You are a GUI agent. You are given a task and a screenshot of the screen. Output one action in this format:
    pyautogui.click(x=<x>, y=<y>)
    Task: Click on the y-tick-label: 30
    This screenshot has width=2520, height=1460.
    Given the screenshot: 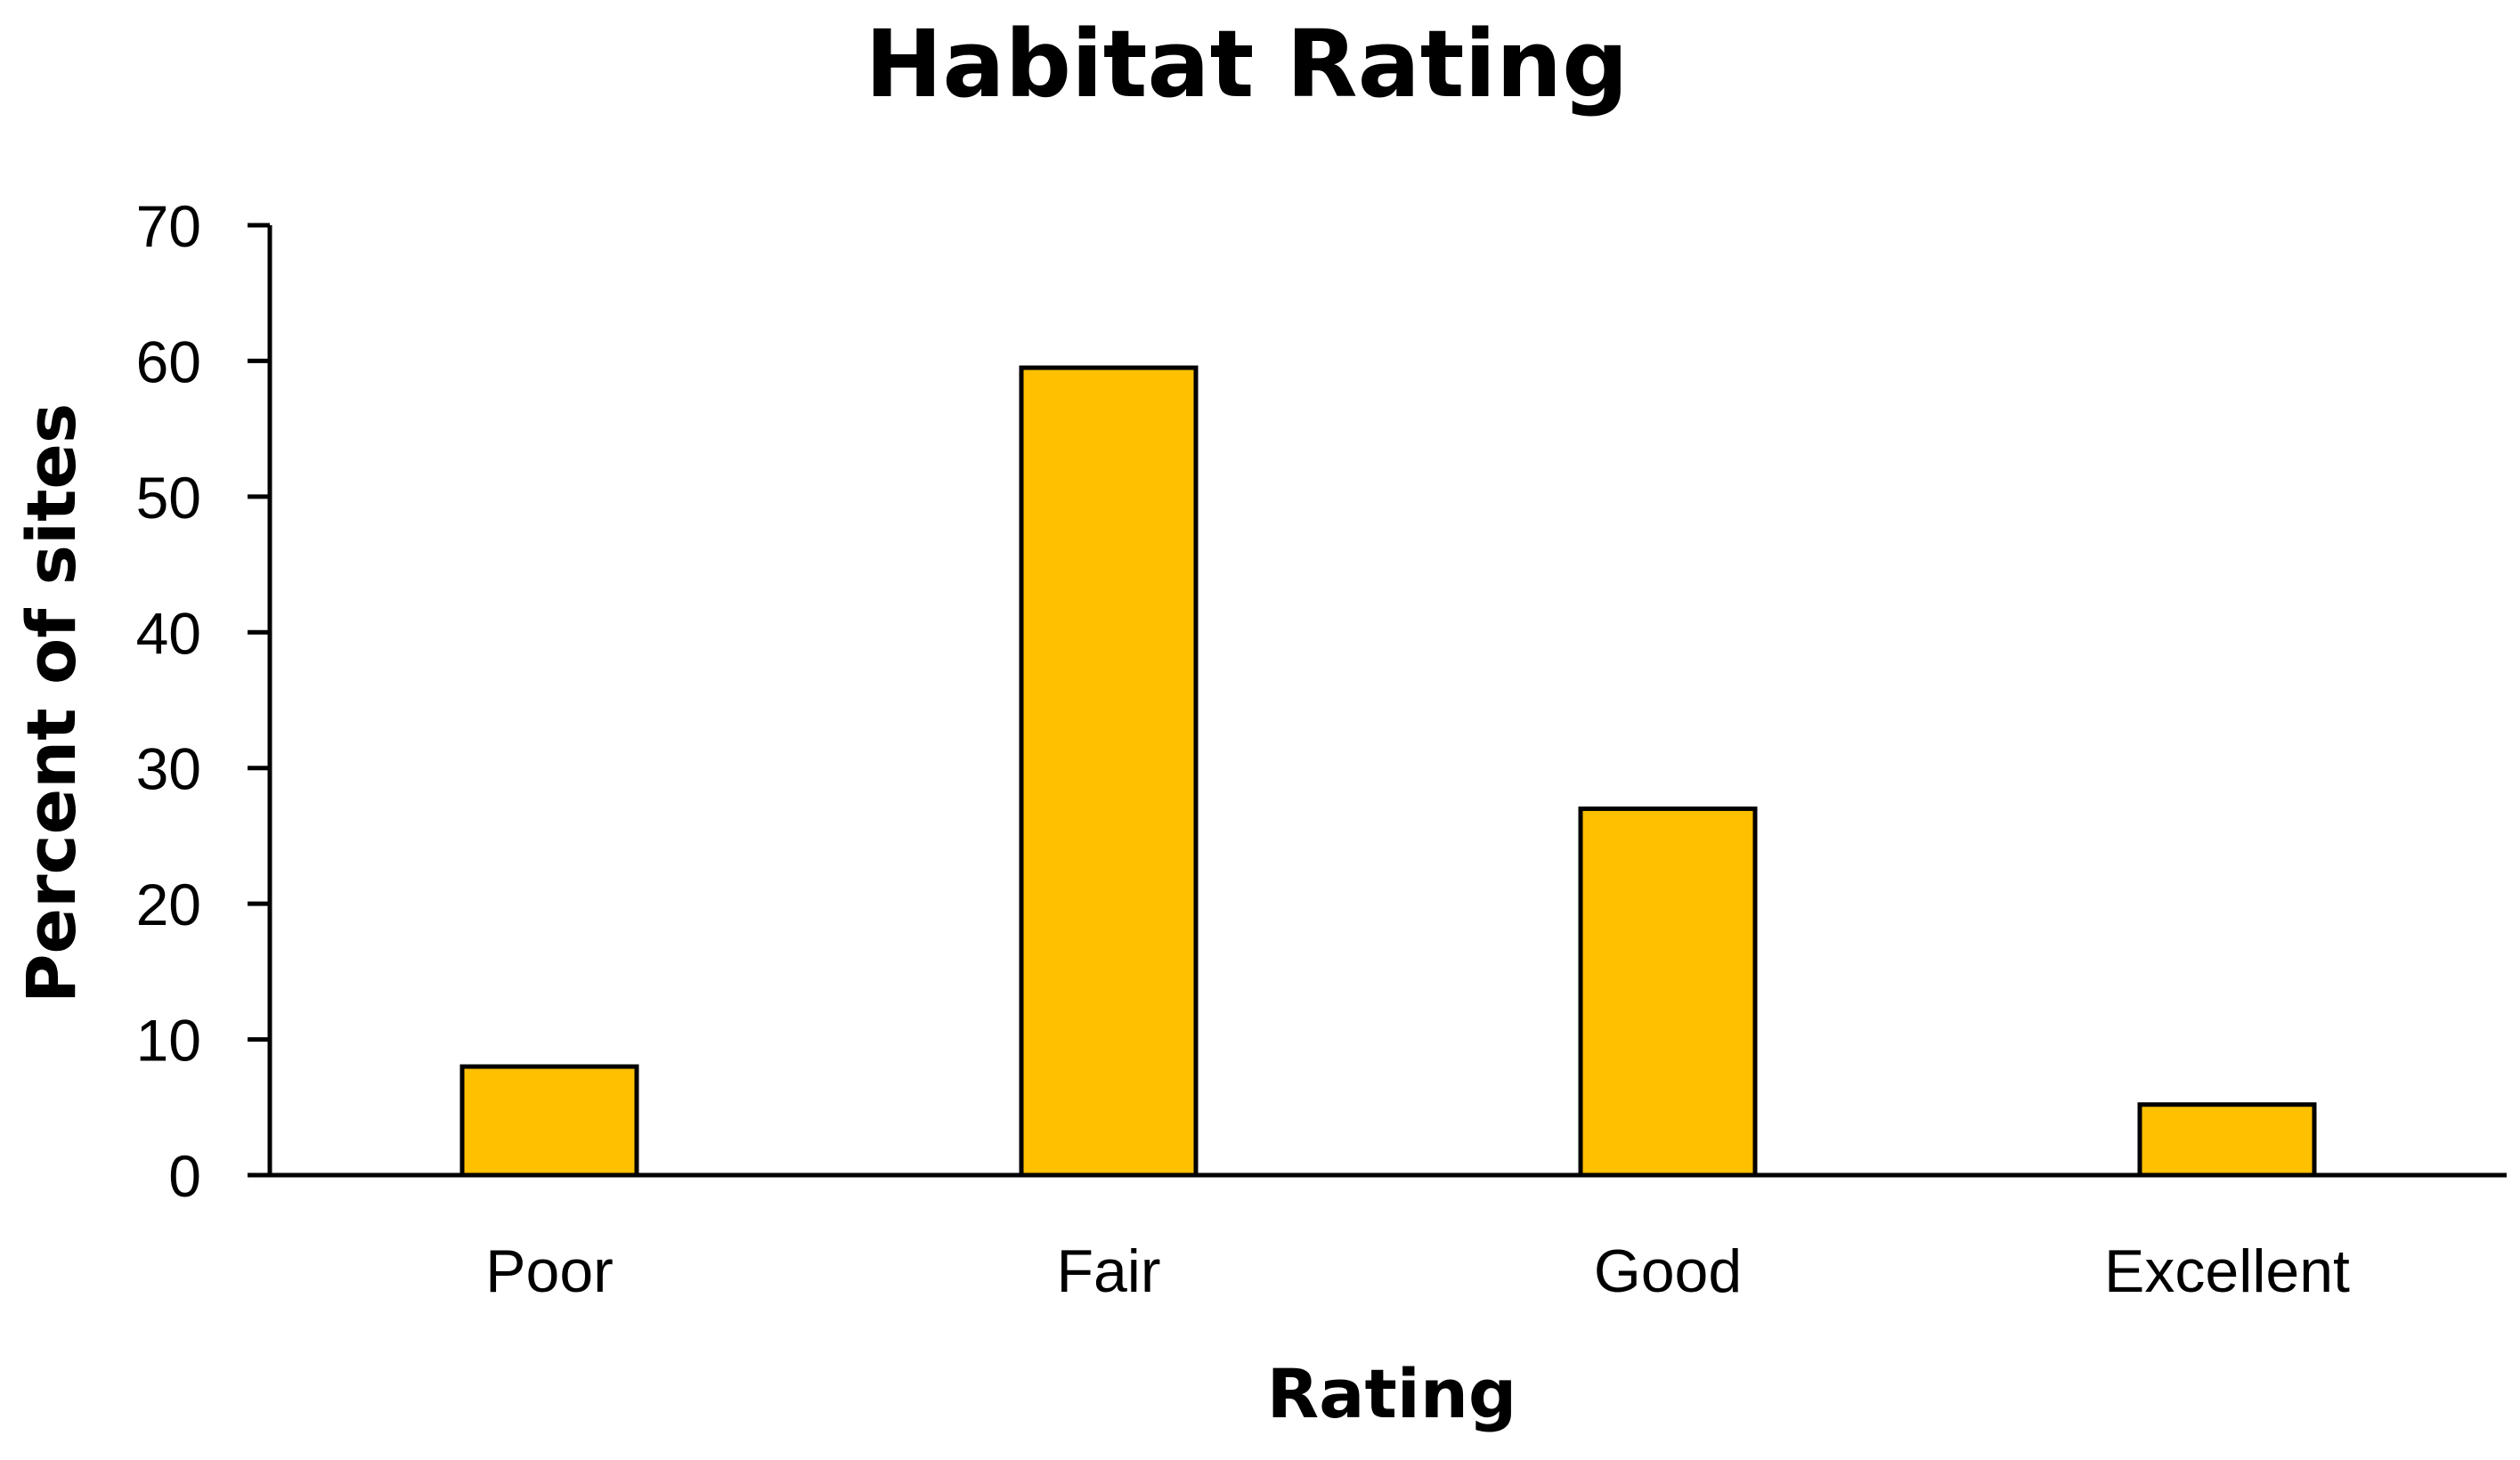 What is the action you would take?
    pyautogui.click(x=168, y=769)
    